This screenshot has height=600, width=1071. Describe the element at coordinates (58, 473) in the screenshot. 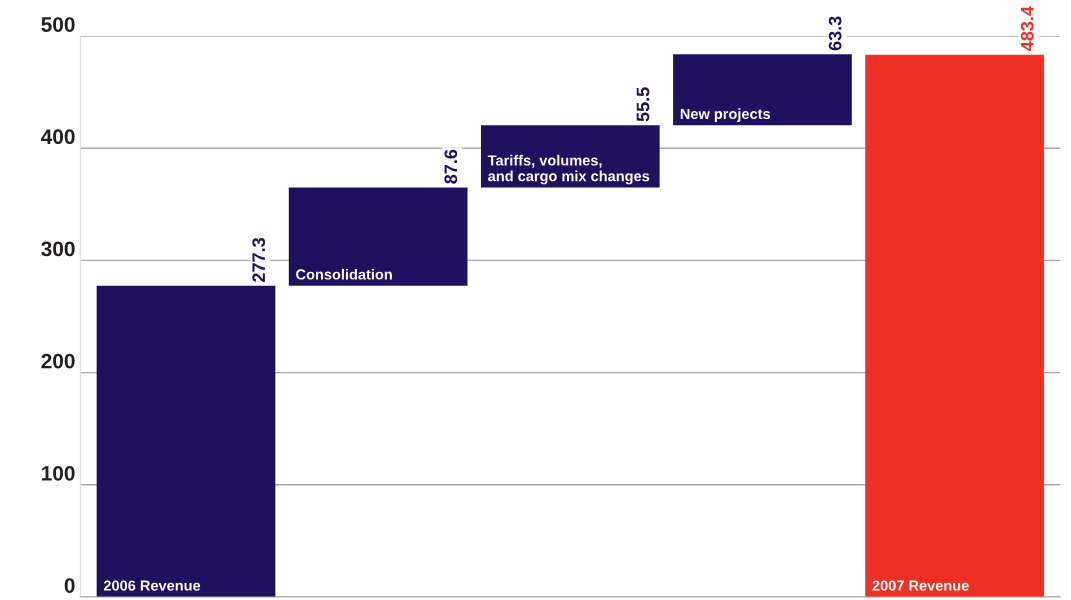

I see `y-tick-label: 100` at that location.